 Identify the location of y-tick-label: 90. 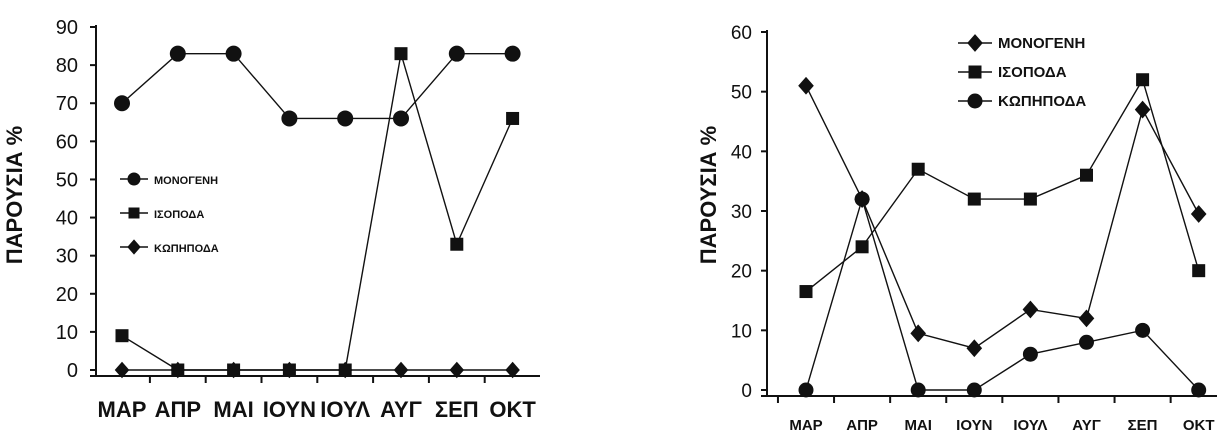
(67, 28).